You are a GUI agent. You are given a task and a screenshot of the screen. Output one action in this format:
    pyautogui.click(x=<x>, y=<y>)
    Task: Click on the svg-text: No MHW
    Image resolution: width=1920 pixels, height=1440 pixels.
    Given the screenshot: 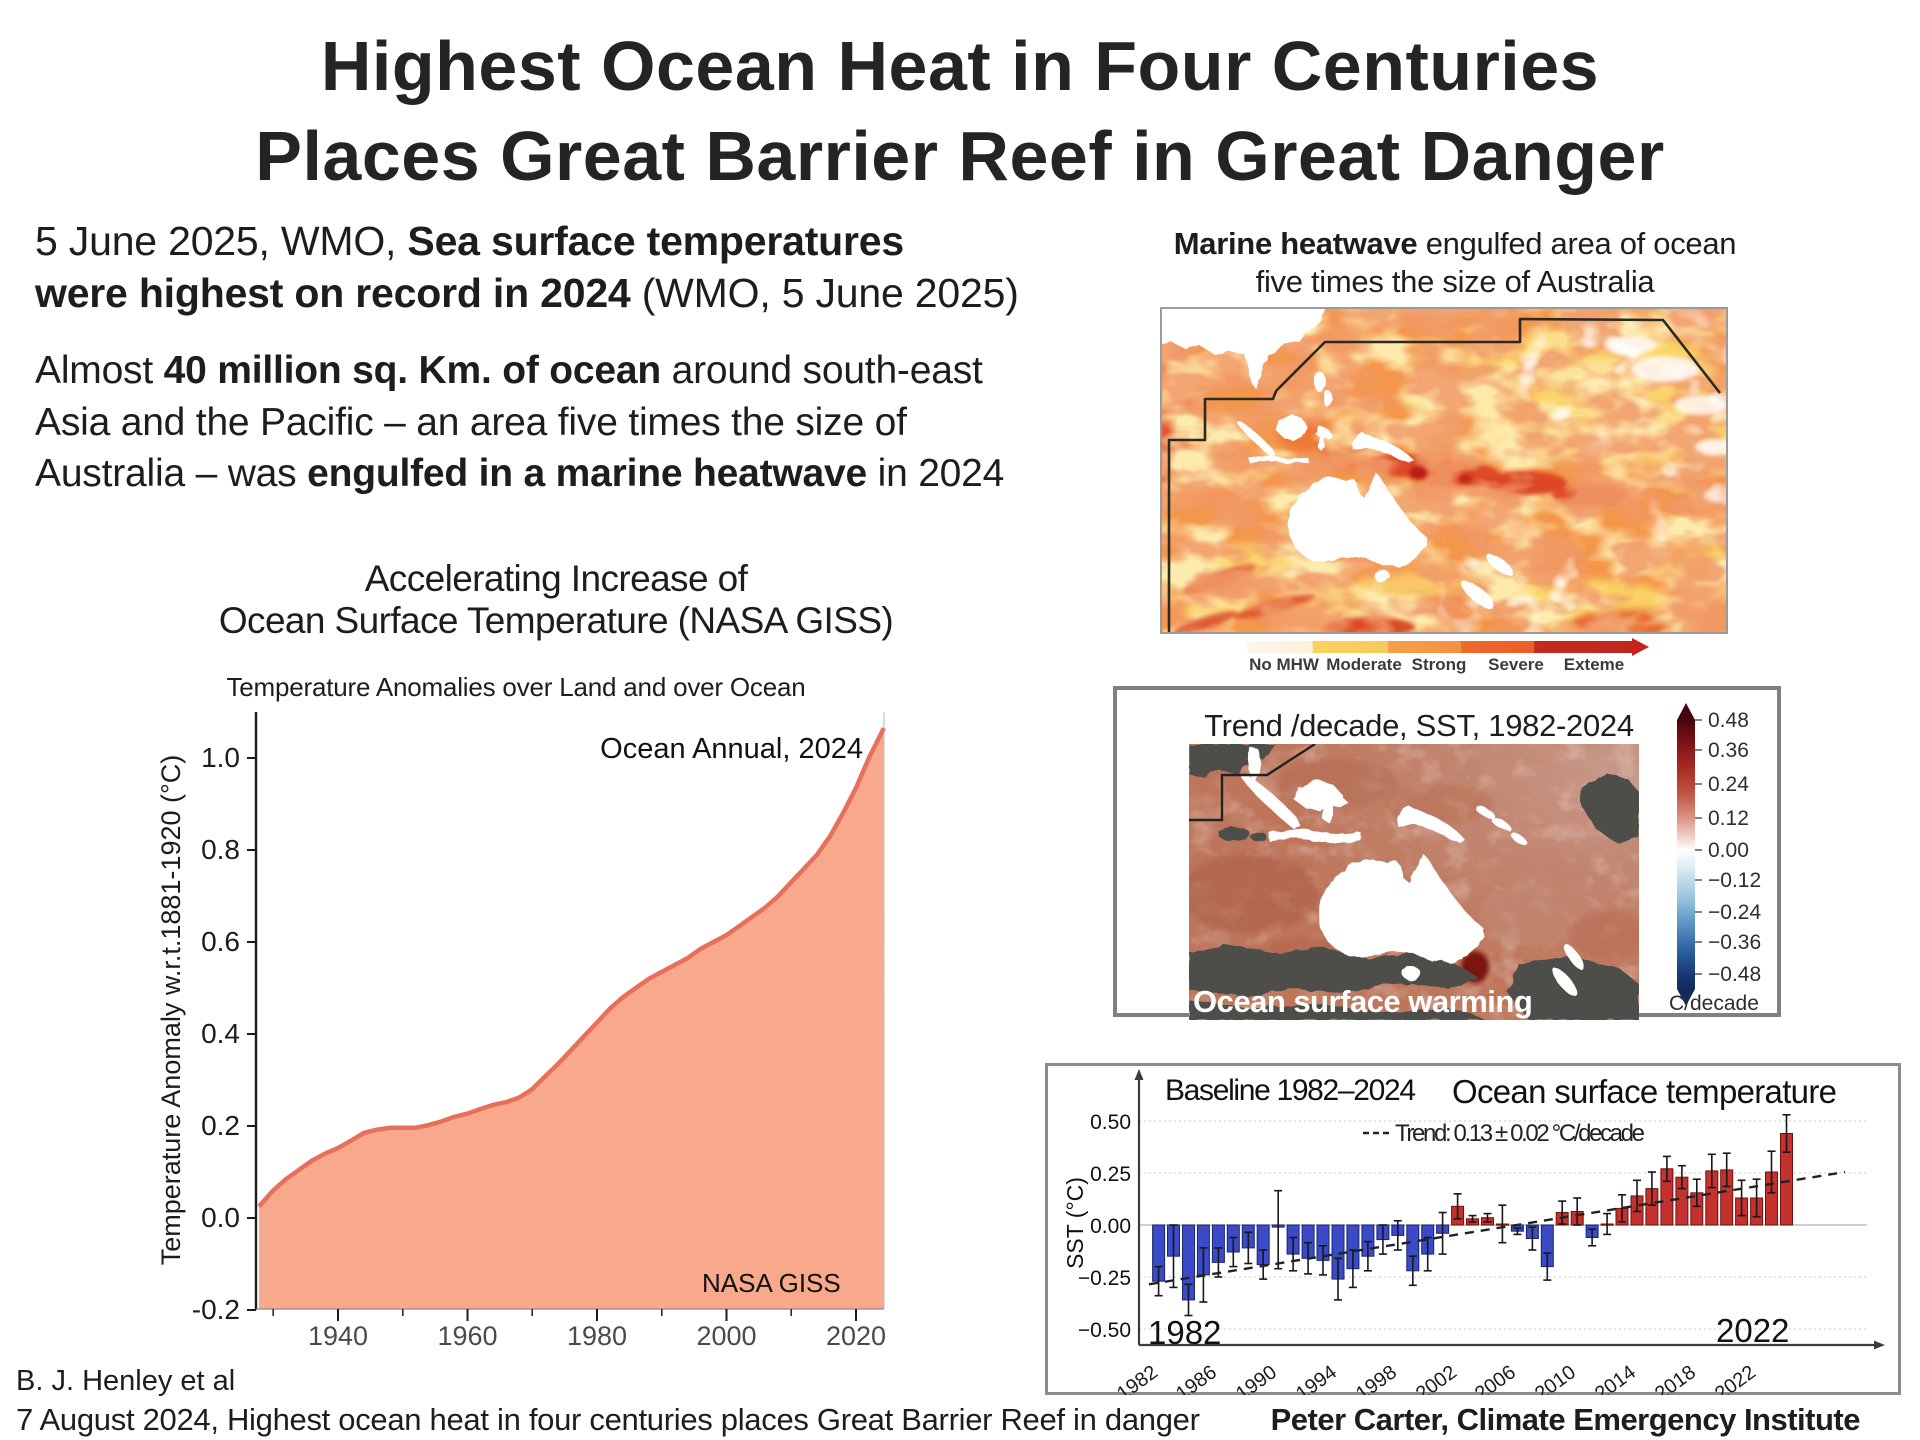 What is the action you would take?
    pyautogui.click(x=1284, y=664)
    